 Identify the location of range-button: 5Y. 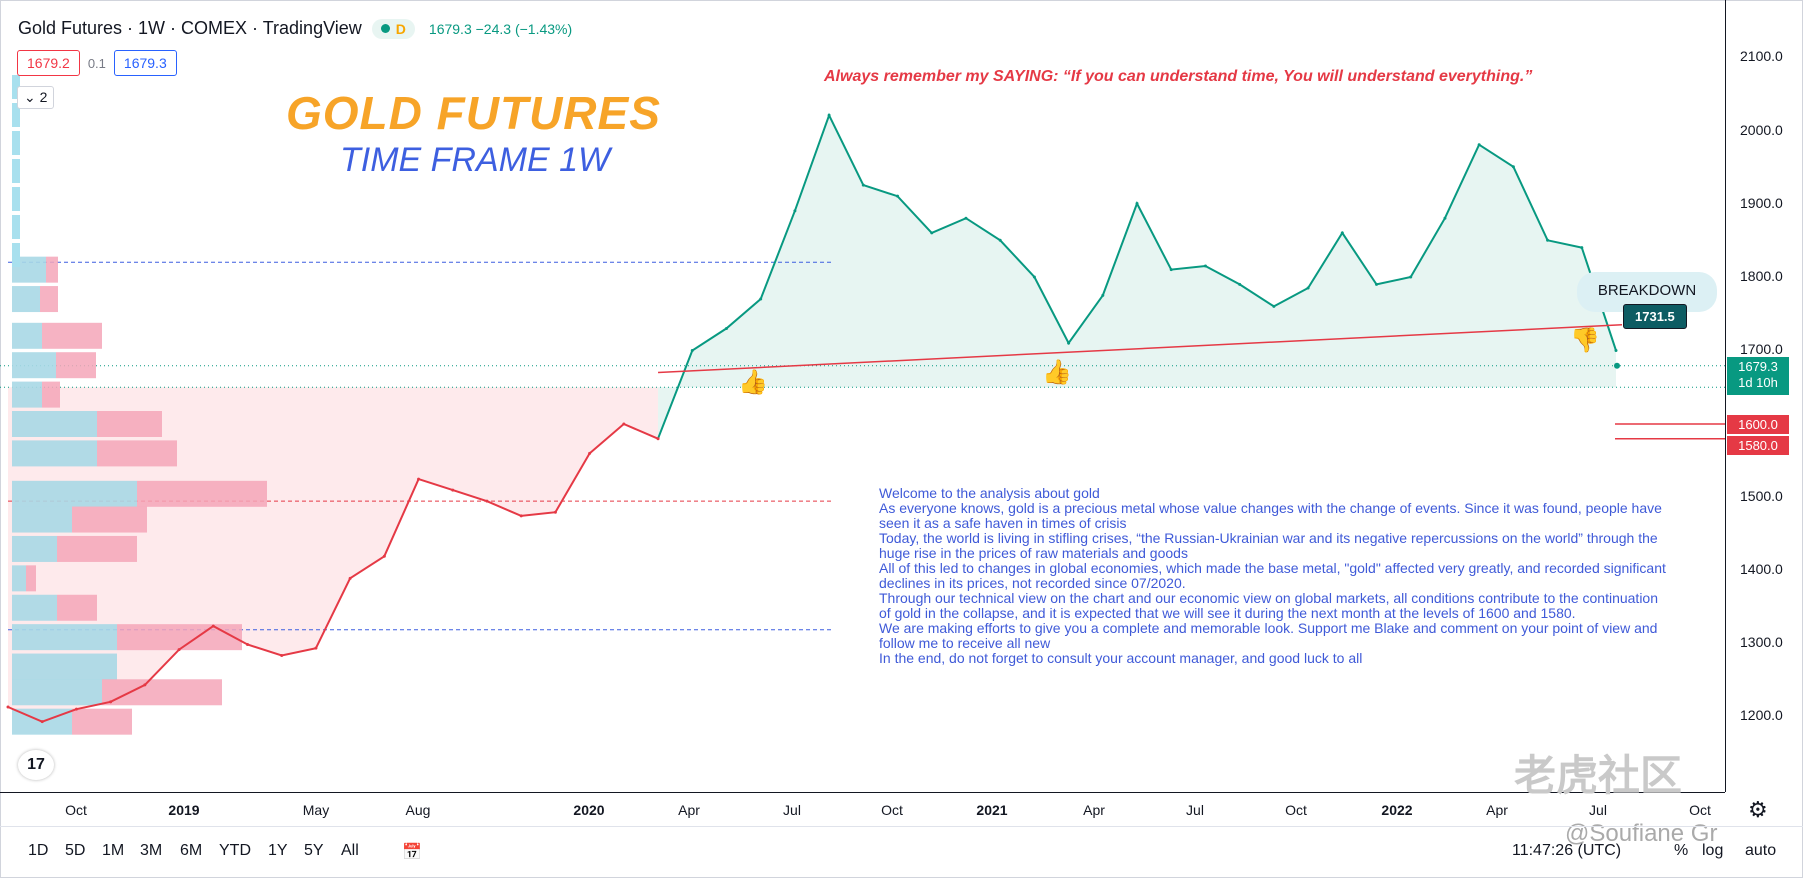
(314, 850).